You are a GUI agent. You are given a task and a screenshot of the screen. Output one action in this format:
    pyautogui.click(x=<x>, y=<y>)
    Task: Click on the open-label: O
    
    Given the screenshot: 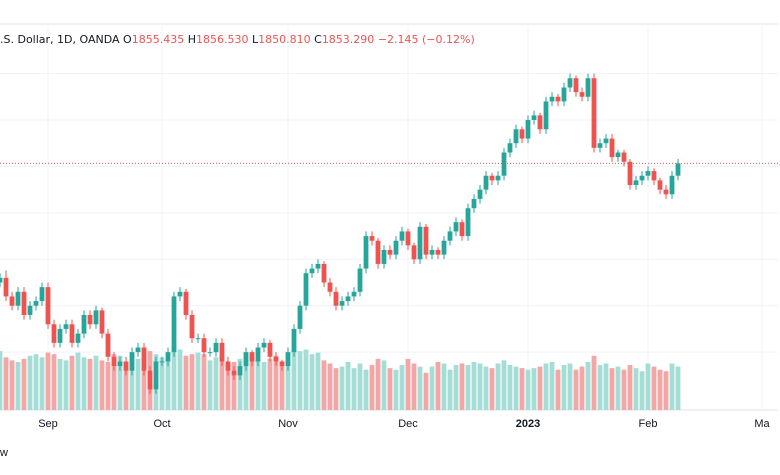 What is the action you would take?
    pyautogui.click(x=127, y=39)
    